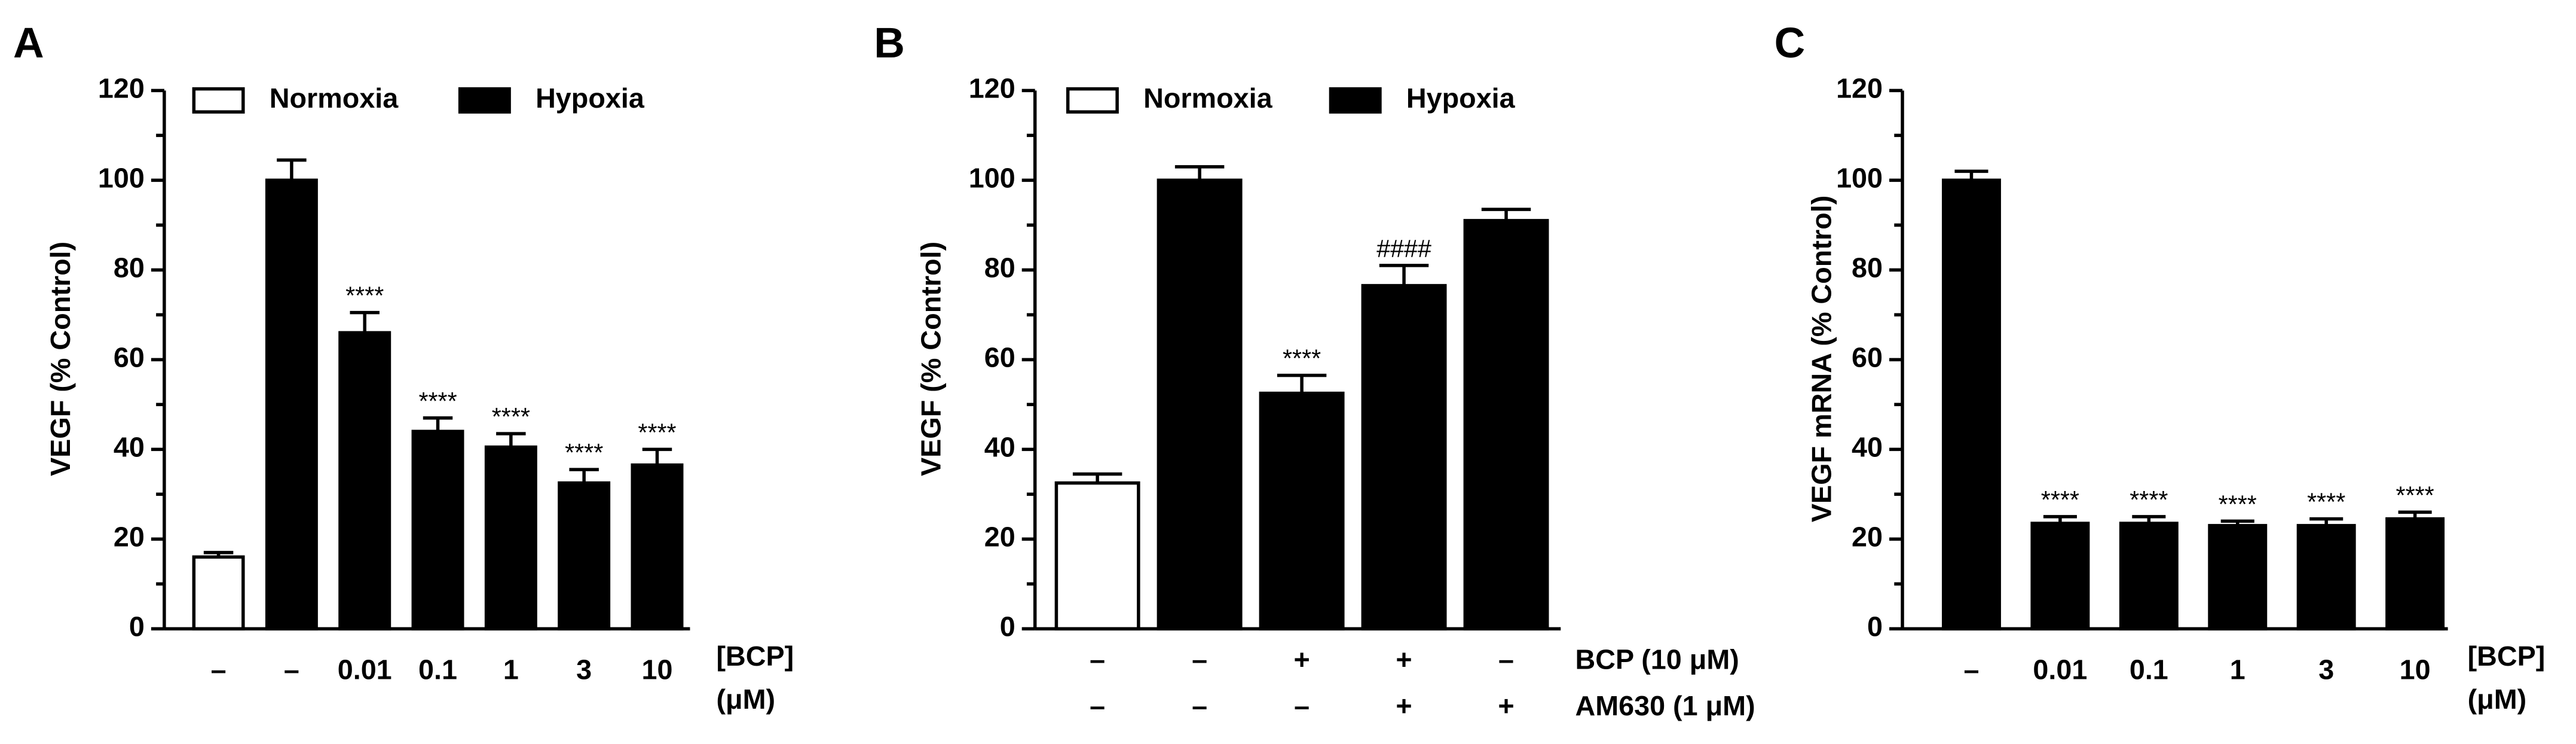 This screenshot has height=744, width=2576. What do you see at coordinates (1665, 706) in the screenshot?
I see `row-label: AM630 (1 μM)` at bounding box center [1665, 706].